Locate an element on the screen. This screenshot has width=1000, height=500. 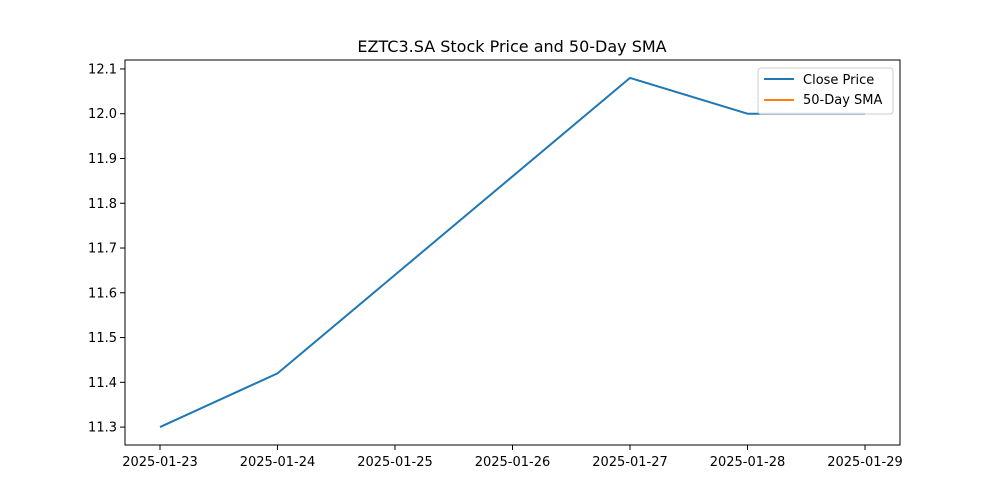
x-tick-label: 2025-01-25 is located at coordinates (395, 462).